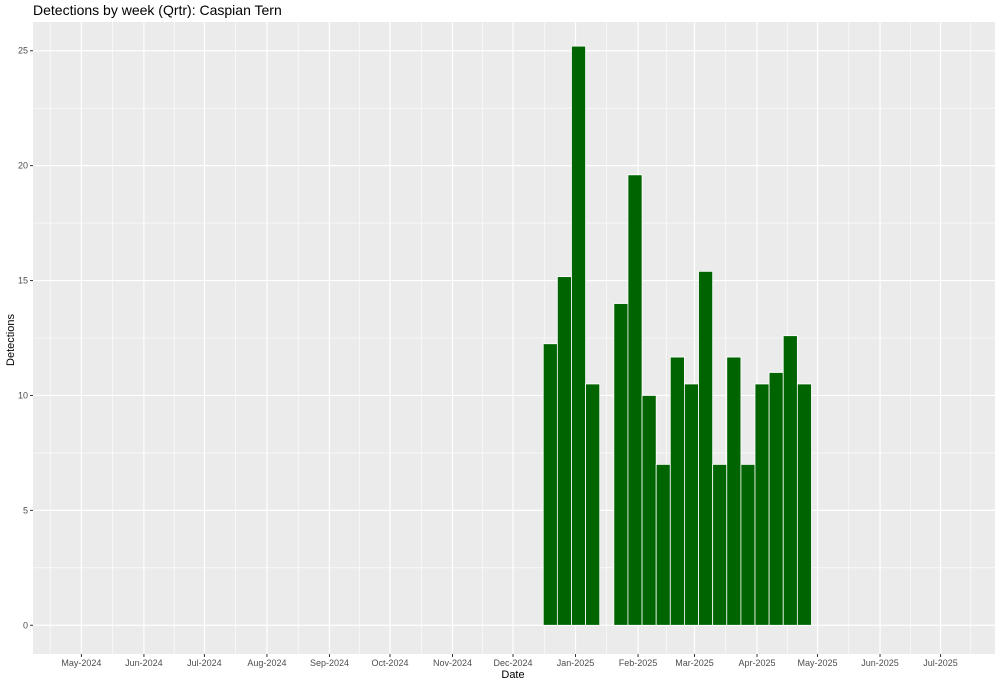 The image size is (1000, 685). Describe the element at coordinates (389, 663) in the screenshot. I see `x-tick-label: Oct-2024` at that location.